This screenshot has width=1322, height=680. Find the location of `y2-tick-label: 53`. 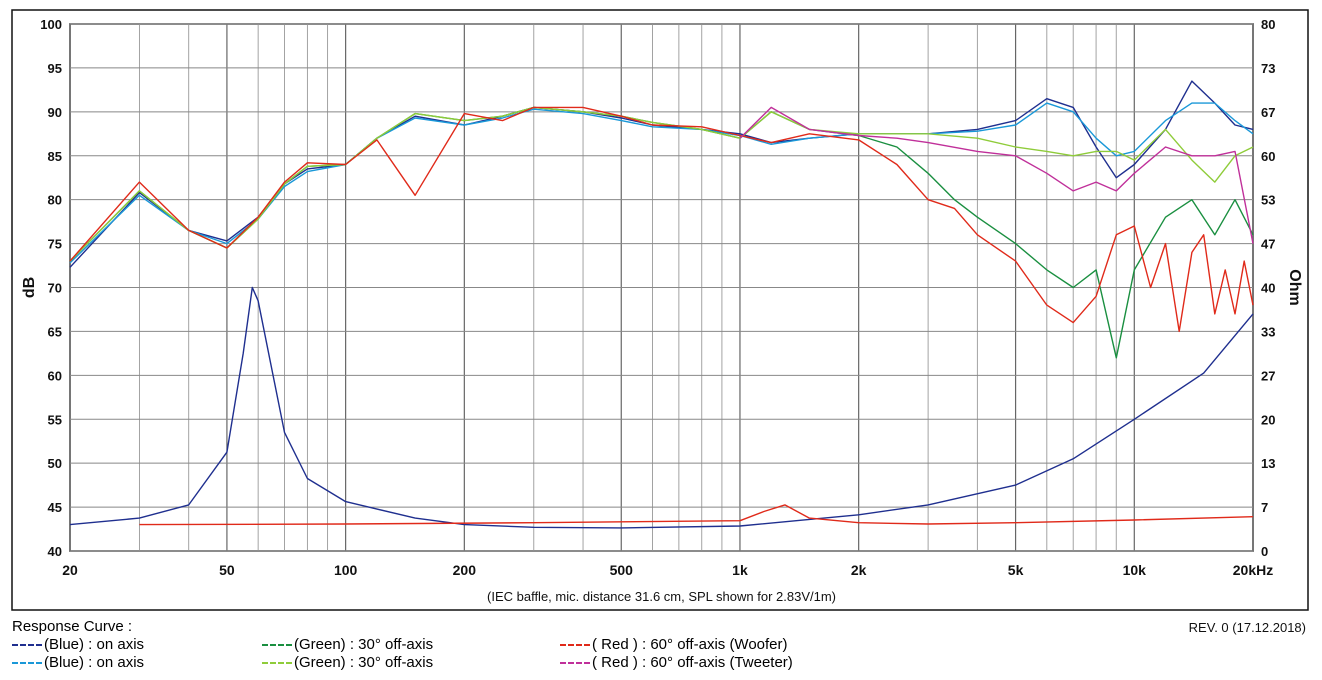

y2-tick-label: 53 is located at coordinates (1268, 200).